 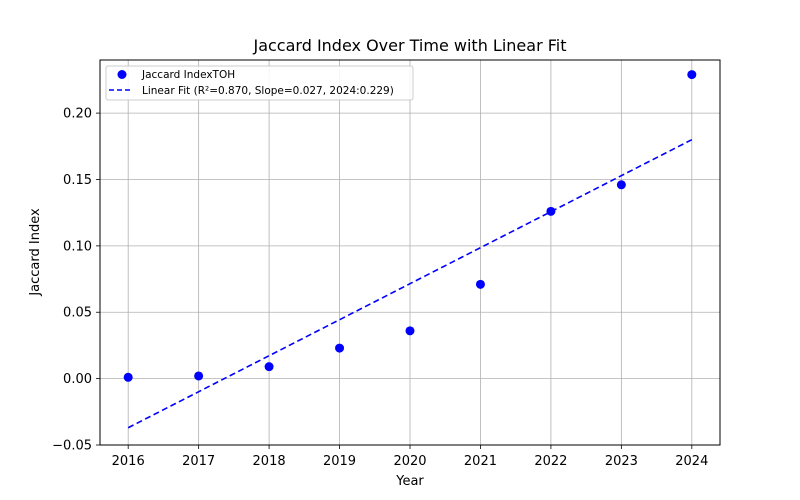 What do you see at coordinates (339, 461) in the screenshot?
I see `x-tick-label: 2019` at bounding box center [339, 461].